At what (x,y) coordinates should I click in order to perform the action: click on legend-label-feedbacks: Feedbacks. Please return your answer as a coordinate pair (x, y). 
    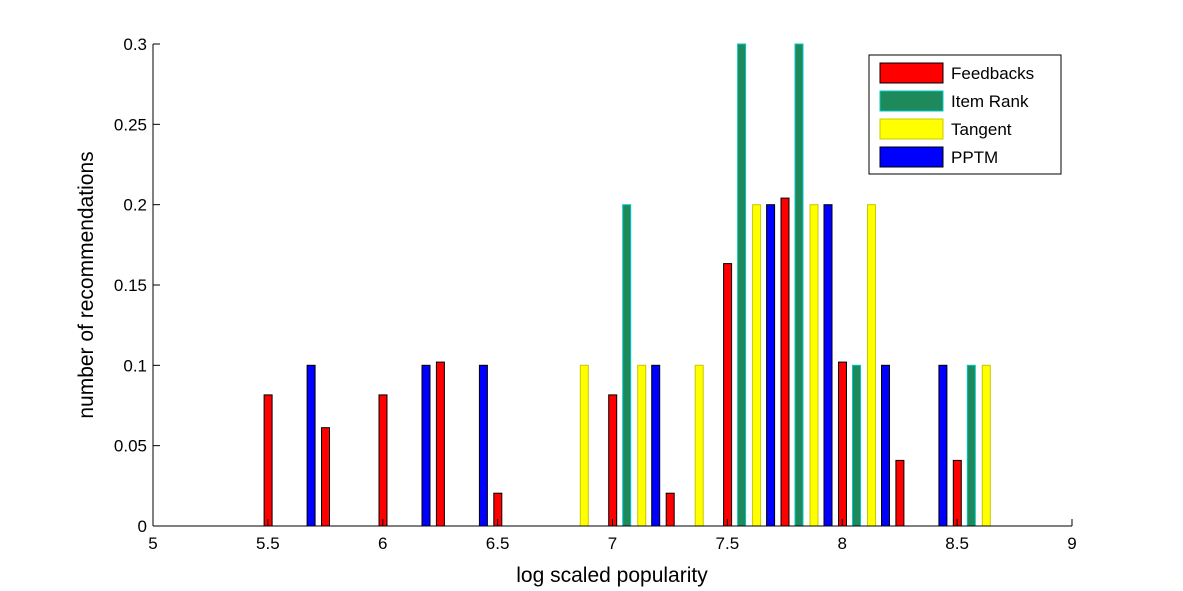
    Looking at the image, I should click on (992, 73).